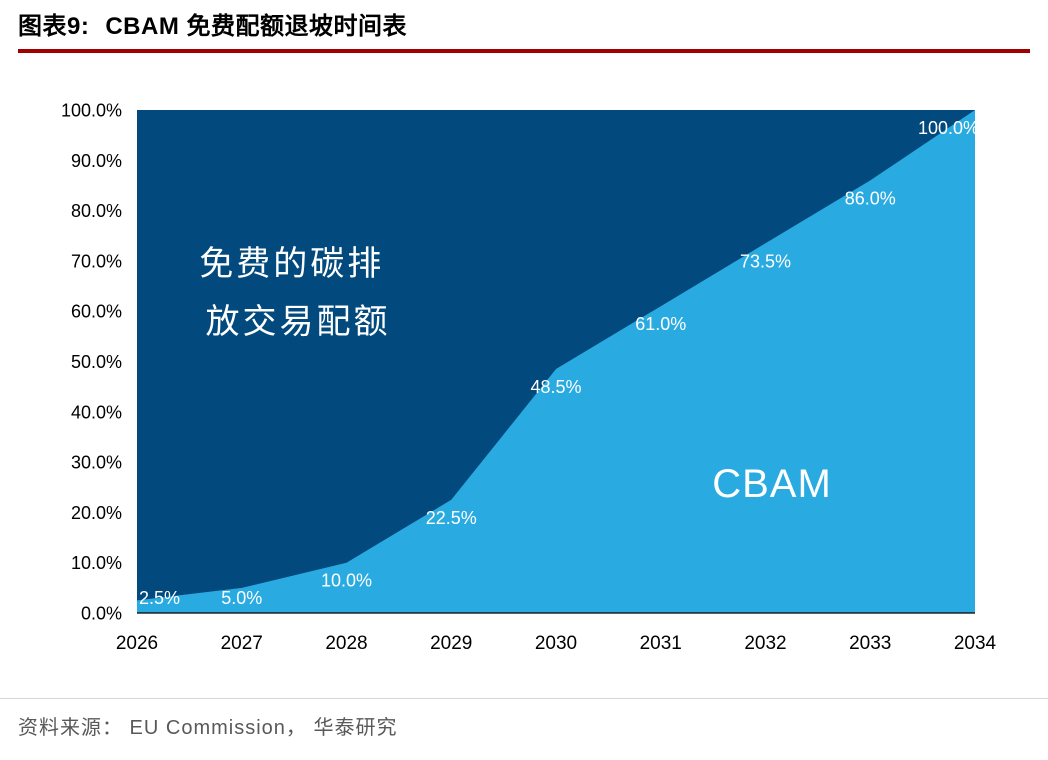 This screenshot has height=760, width=1048. What do you see at coordinates (91, 111) in the screenshot?
I see `y-tick-label: 100.0%` at bounding box center [91, 111].